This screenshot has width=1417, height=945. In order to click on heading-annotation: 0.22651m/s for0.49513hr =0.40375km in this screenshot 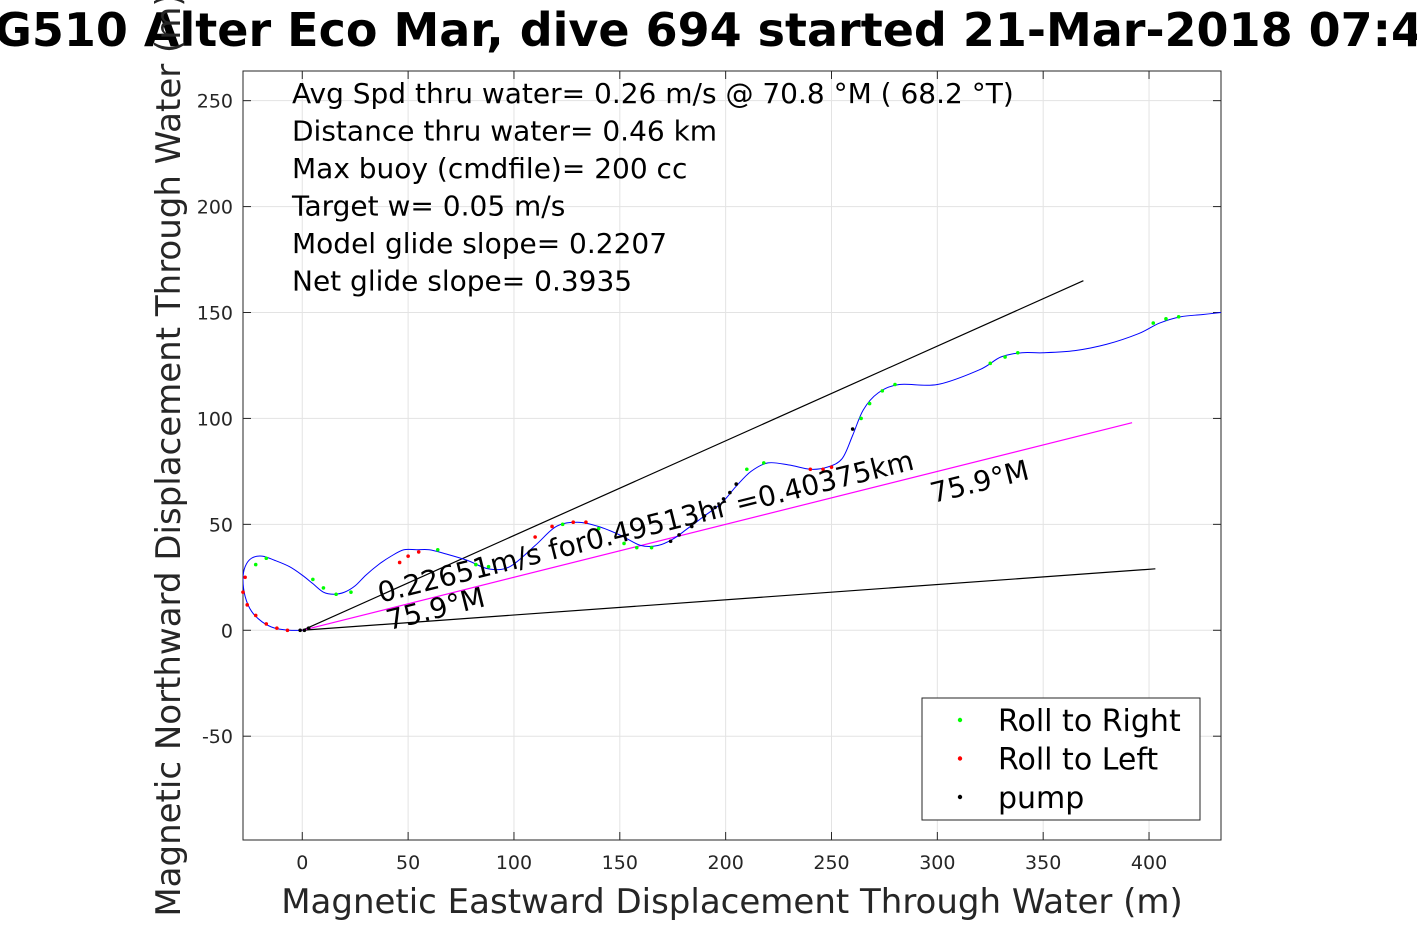, I will do `click(645, 527)`.